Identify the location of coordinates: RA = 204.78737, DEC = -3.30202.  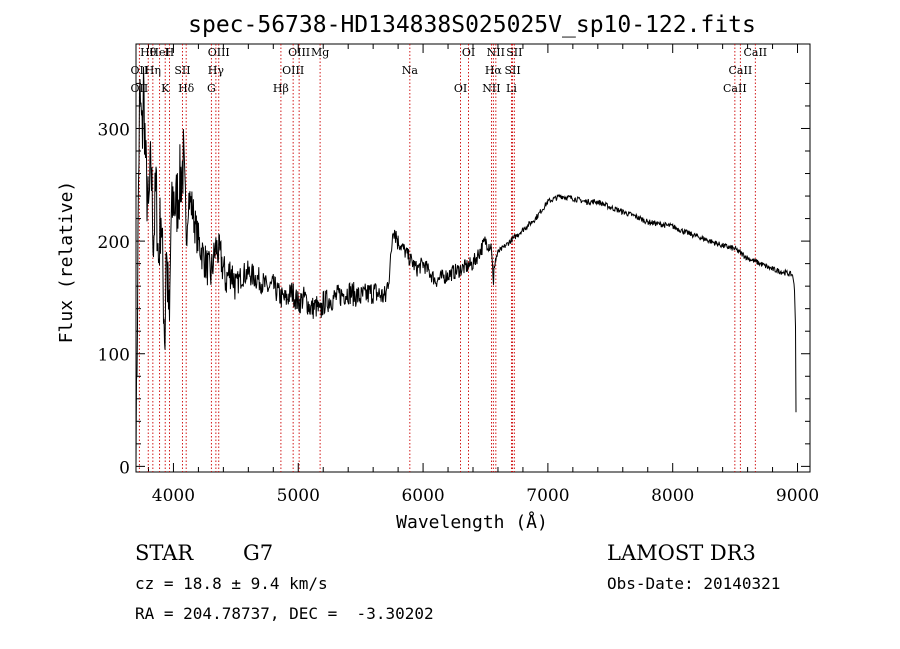
(284, 613).